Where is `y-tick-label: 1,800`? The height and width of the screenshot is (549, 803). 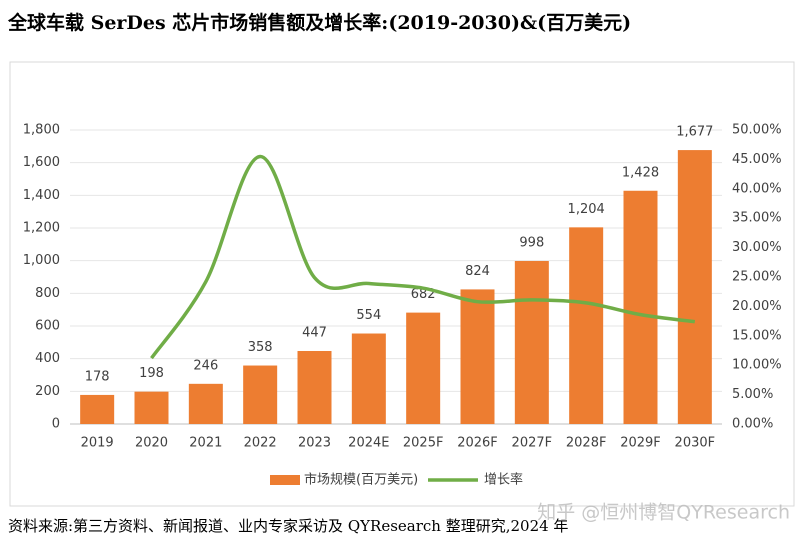
y-tick-label: 1,800 is located at coordinates (41, 130).